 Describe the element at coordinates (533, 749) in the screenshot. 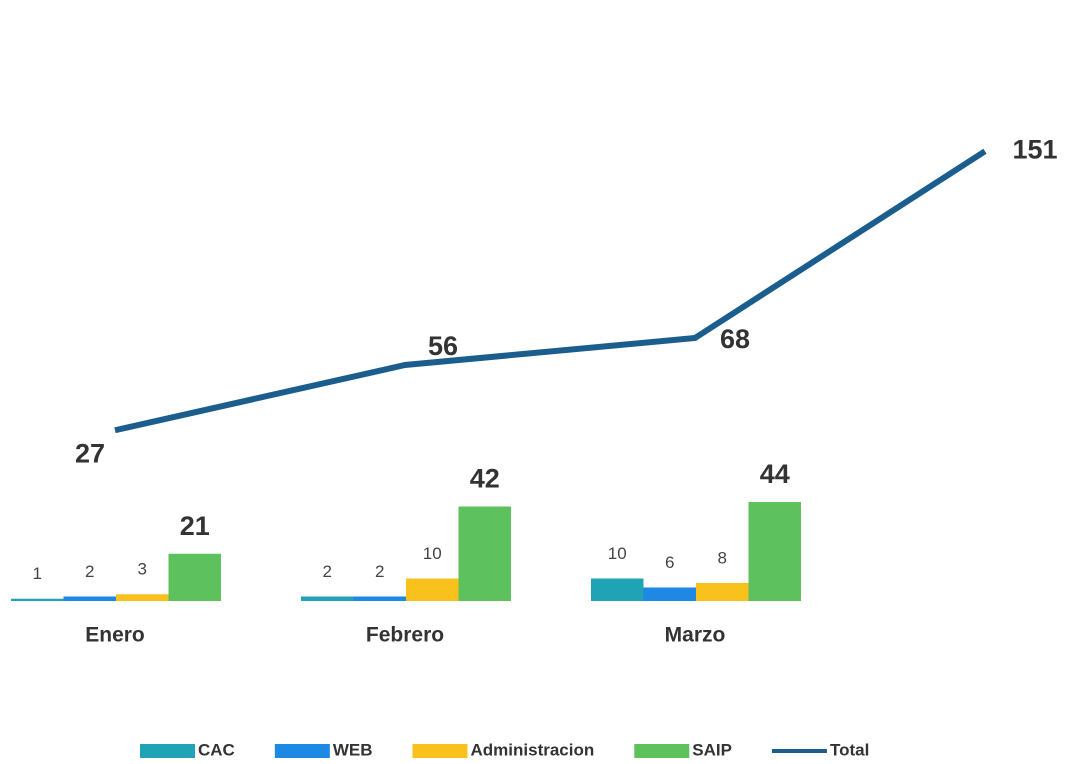

I see `legend-label: Administracion` at that location.